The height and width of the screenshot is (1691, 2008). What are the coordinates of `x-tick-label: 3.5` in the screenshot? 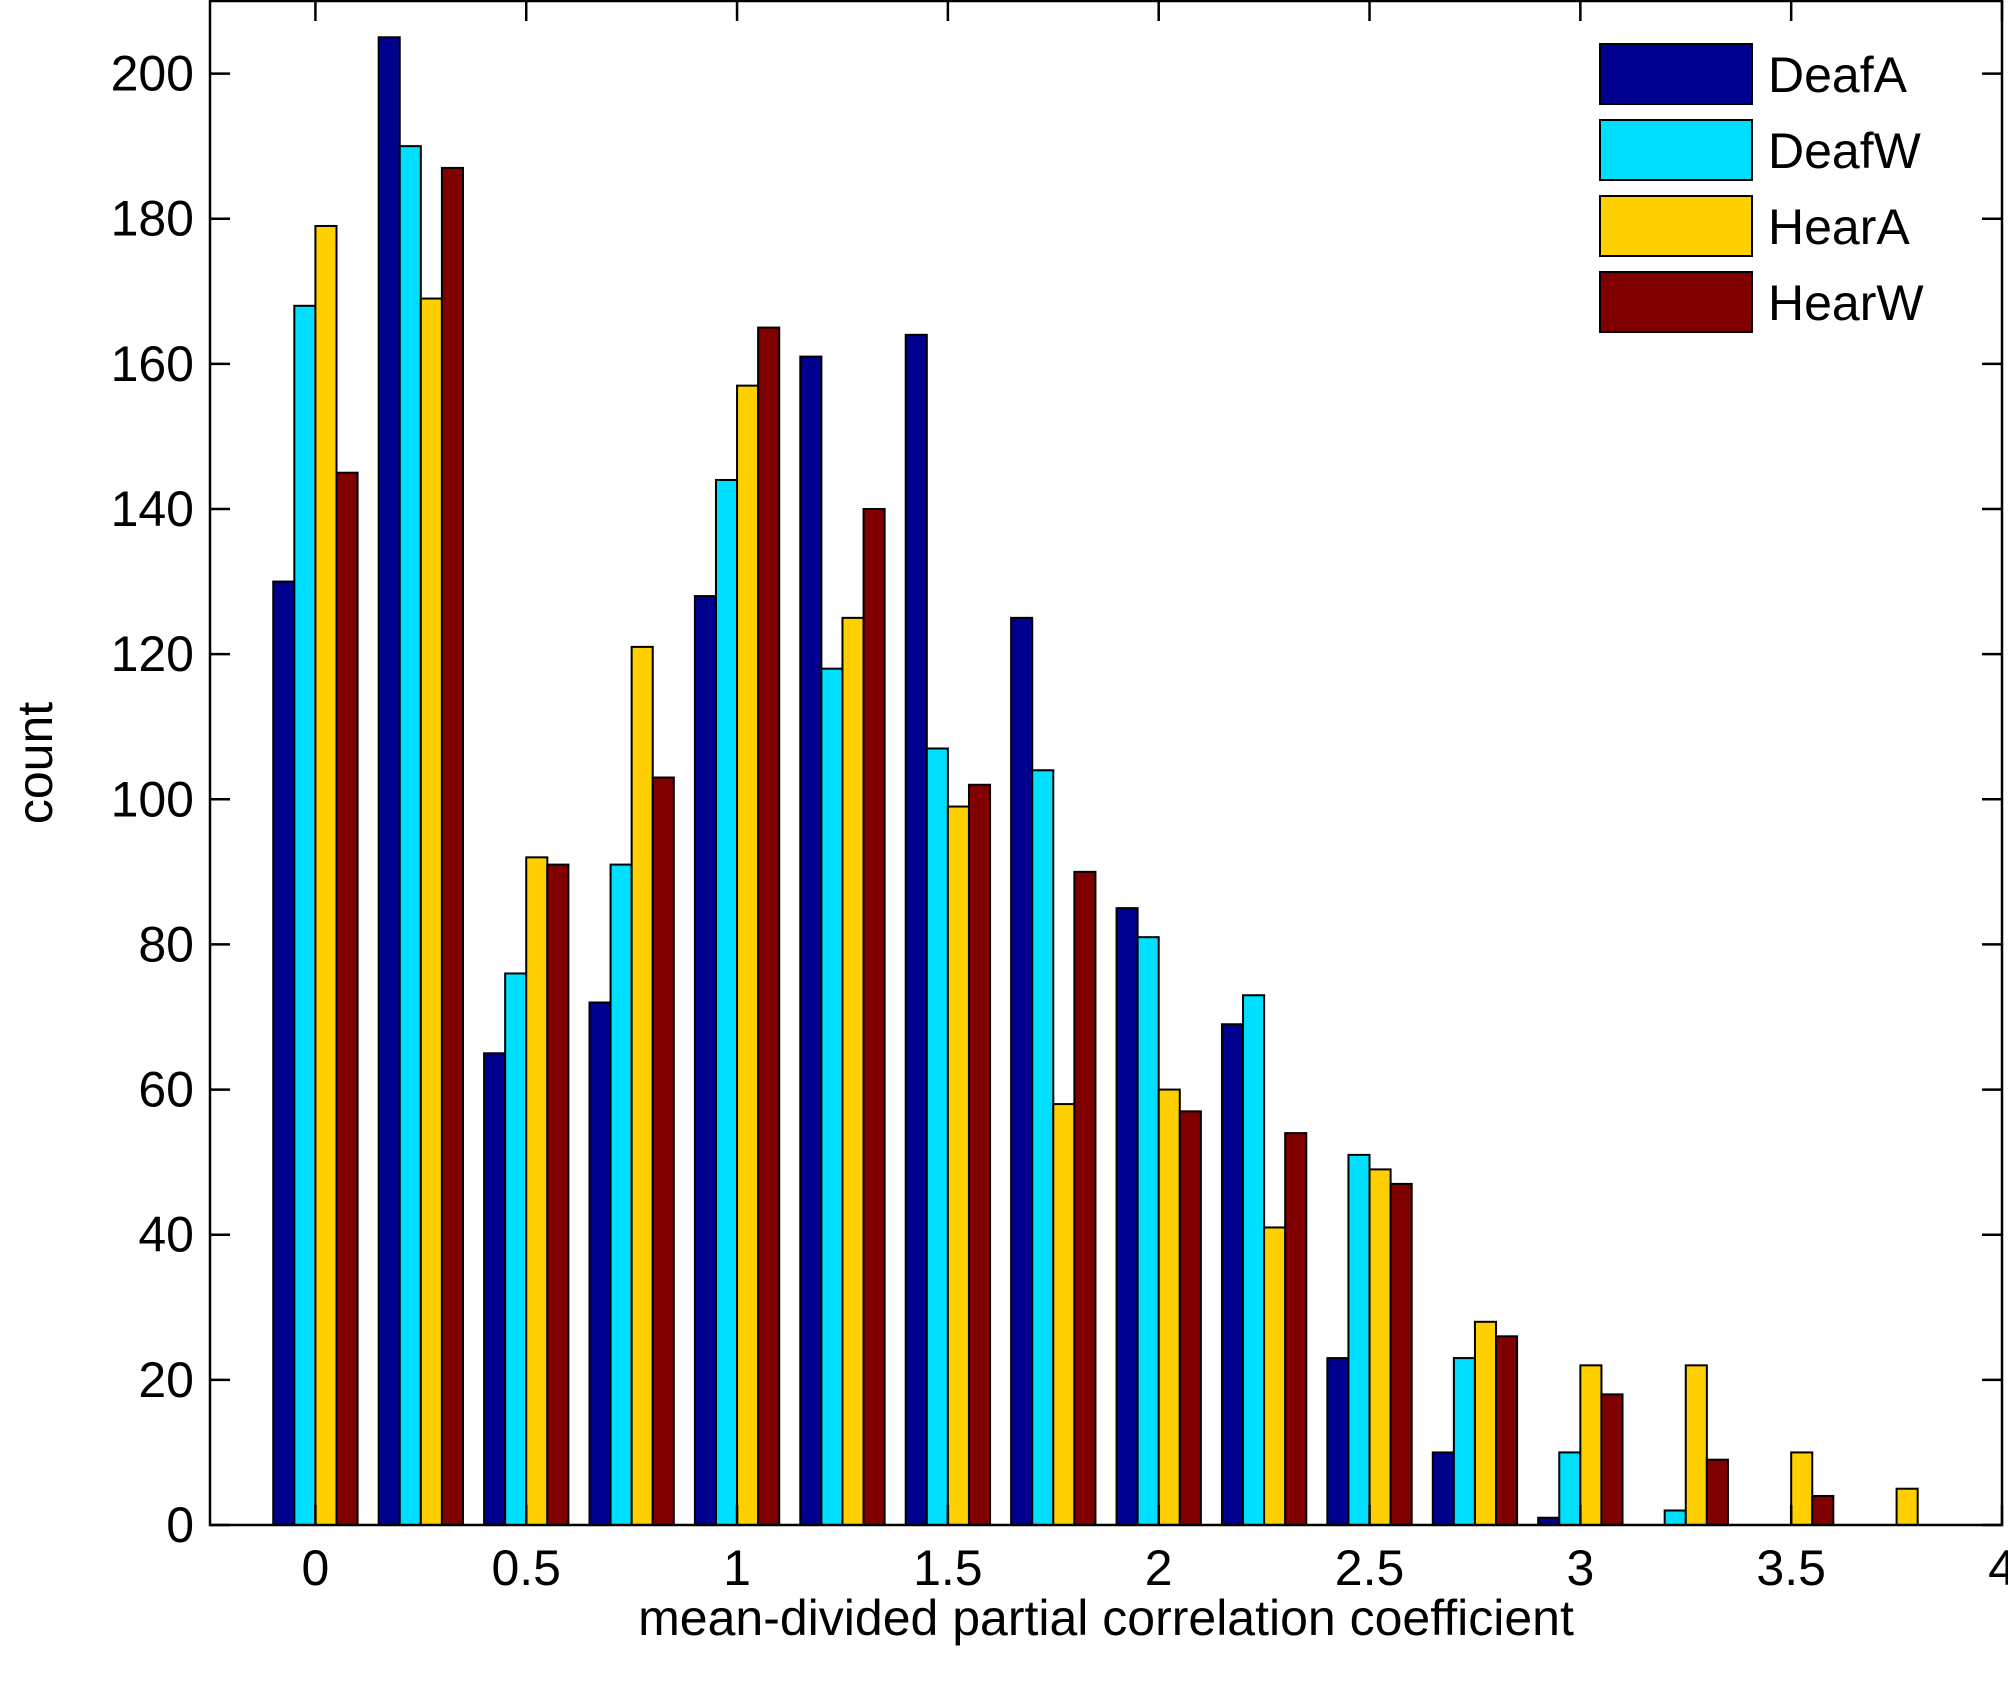 It's located at (1791, 1568).